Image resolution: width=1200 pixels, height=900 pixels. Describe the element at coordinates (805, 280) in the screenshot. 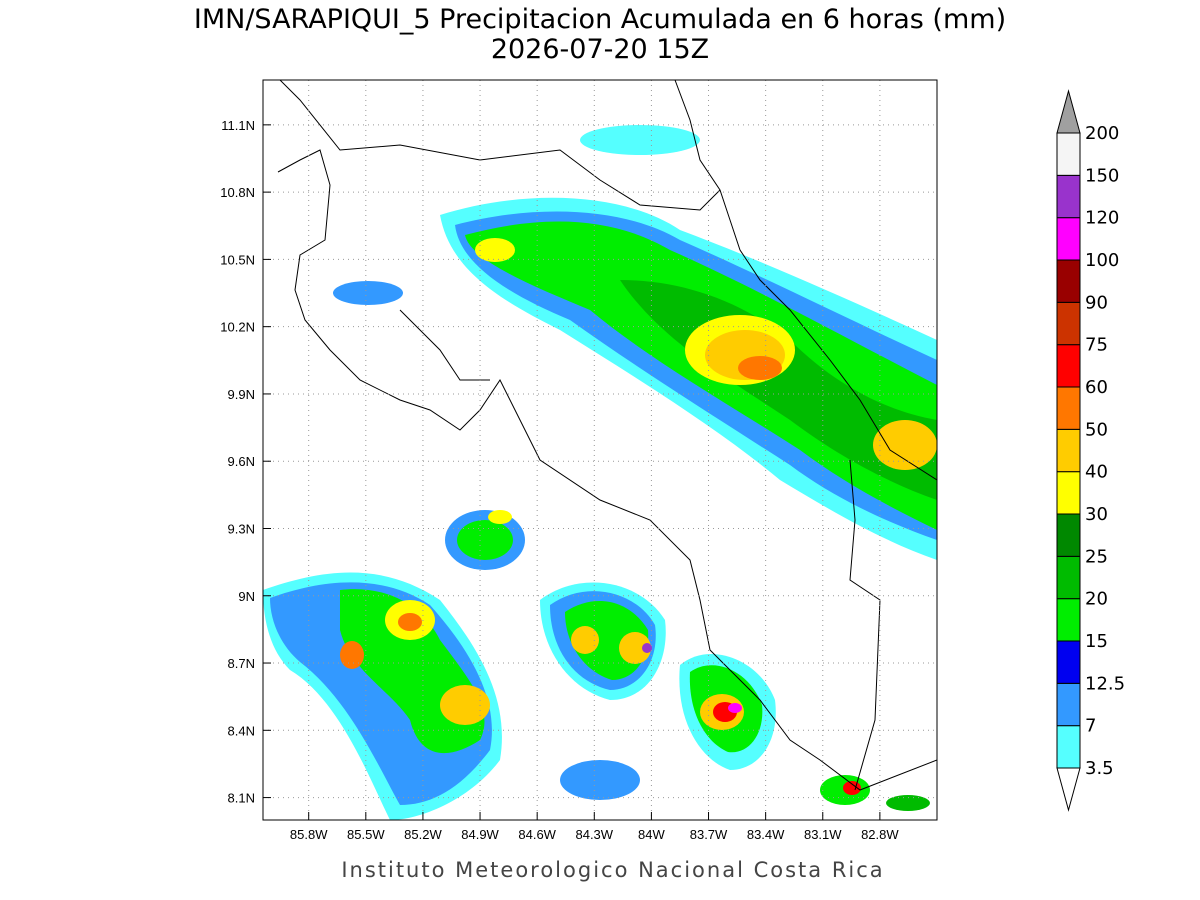

I see `caribbean-coast` at that location.